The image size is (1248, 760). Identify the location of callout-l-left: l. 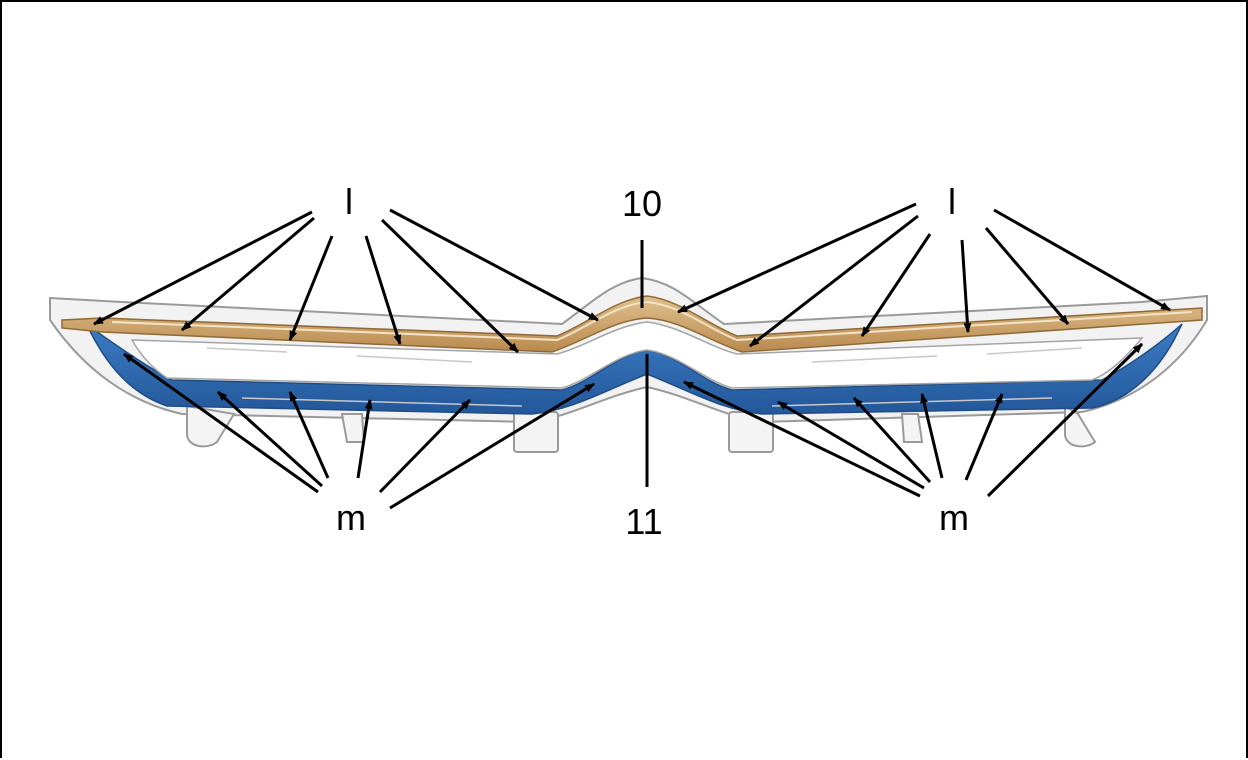
(349, 201).